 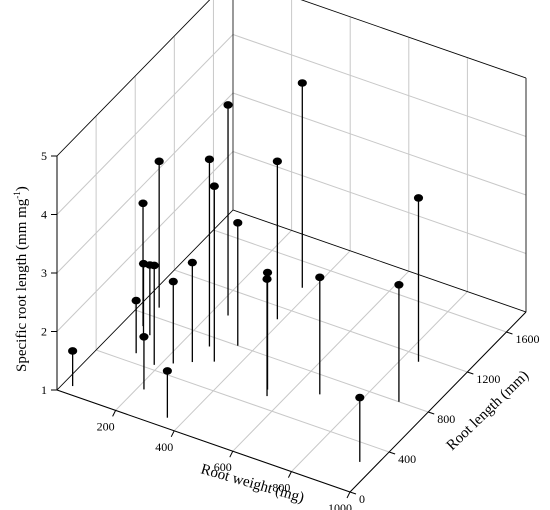 What do you see at coordinates (340, 505) in the screenshot?
I see `x-tick-label: 1000` at bounding box center [340, 505].